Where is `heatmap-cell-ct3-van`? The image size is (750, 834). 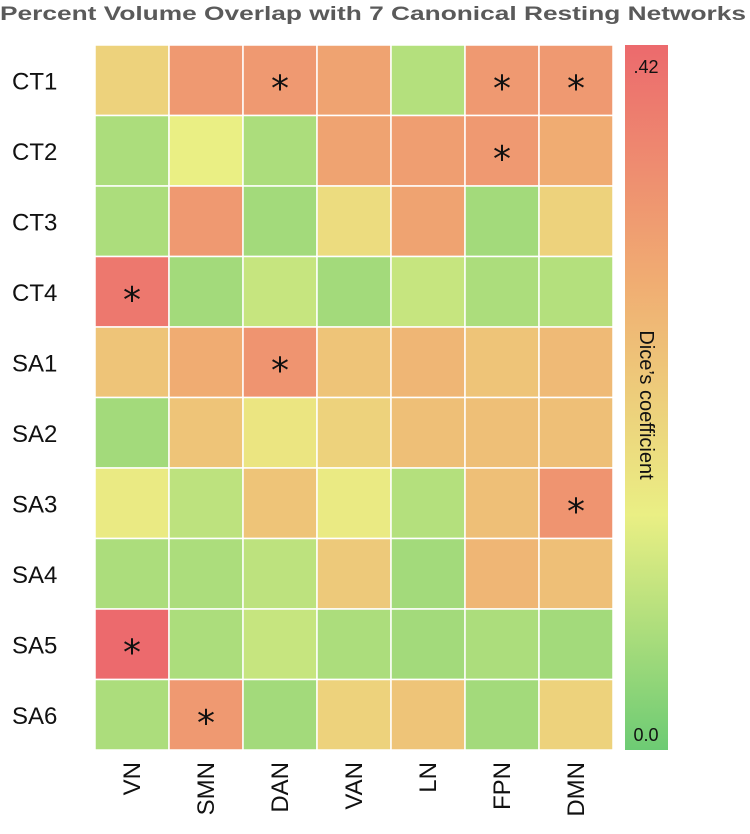 heatmap-cell-ct3-van is located at coordinates (354, 221).